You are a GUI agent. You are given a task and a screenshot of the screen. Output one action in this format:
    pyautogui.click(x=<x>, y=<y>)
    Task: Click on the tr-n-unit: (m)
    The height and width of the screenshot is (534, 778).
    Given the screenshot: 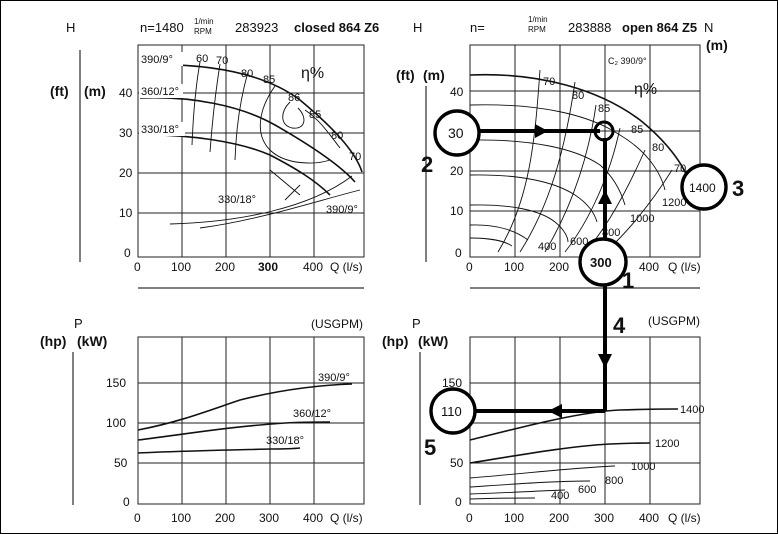 What is the action you would take?
    pyautogui.click(x=717, y=45)
    